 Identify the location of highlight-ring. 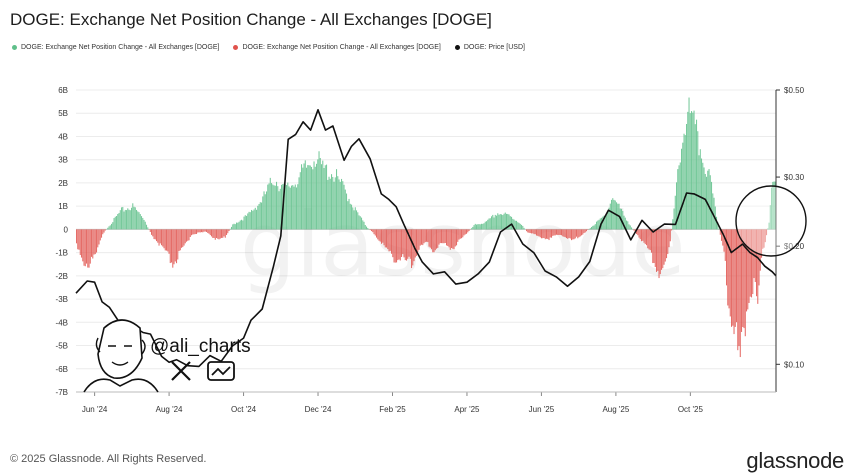
(771, 221).